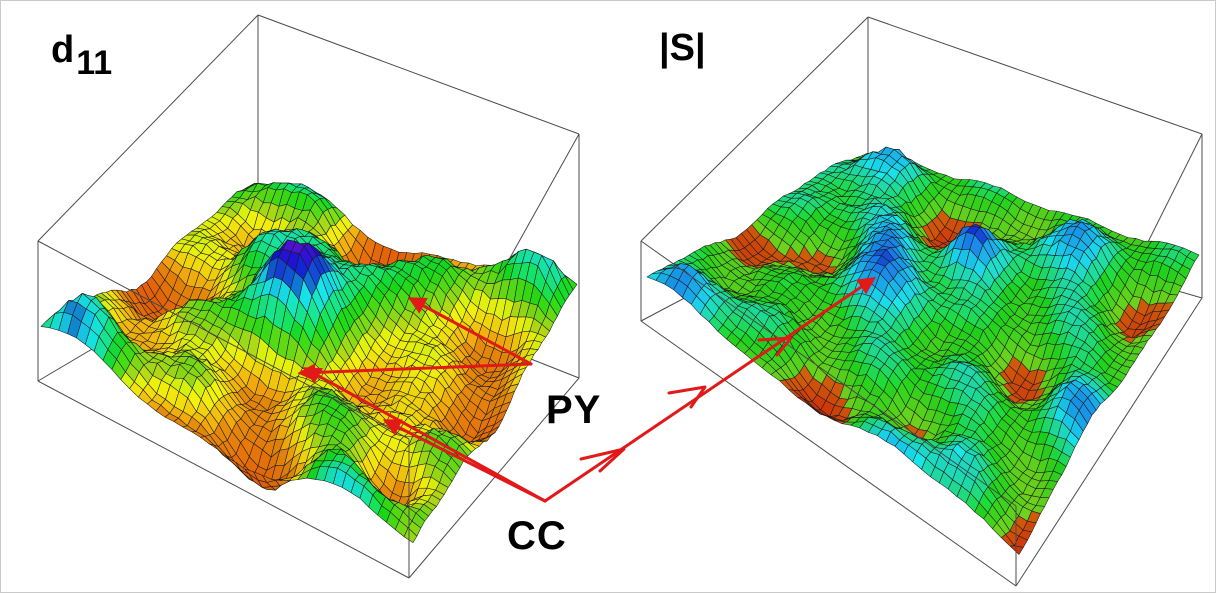 This screenshot has width=1216, height=593. Describe the element at coordinates (682, 48) in the screenshot. I see `right-panel-title: |S|` at that location.